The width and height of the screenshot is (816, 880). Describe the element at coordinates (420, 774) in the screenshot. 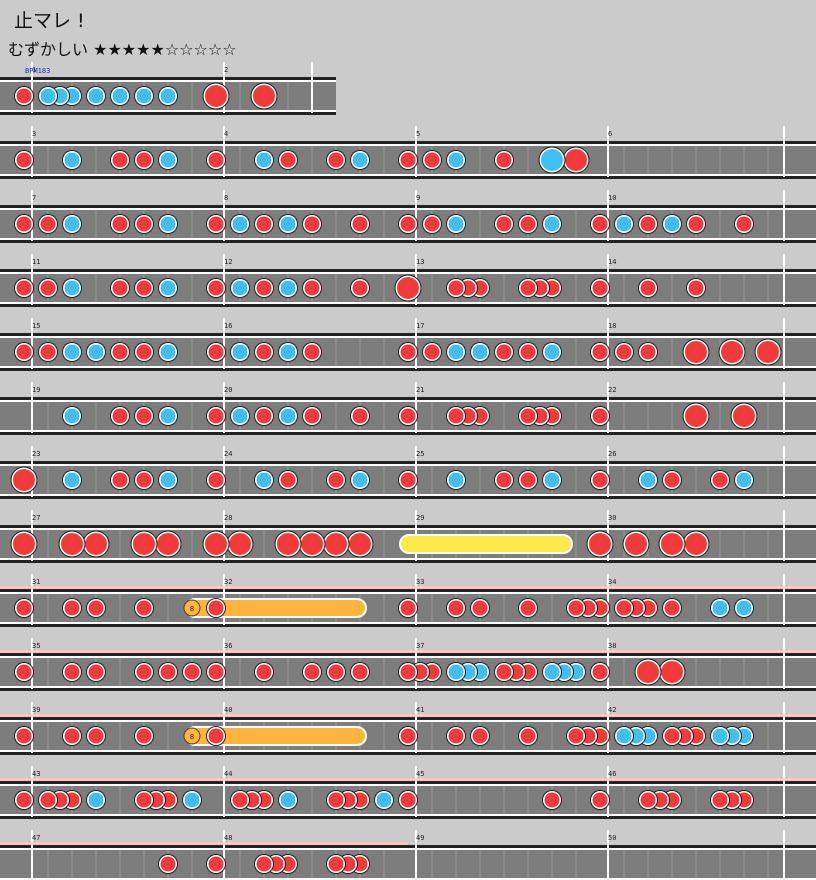

I see `measure-number: 45` at that location.